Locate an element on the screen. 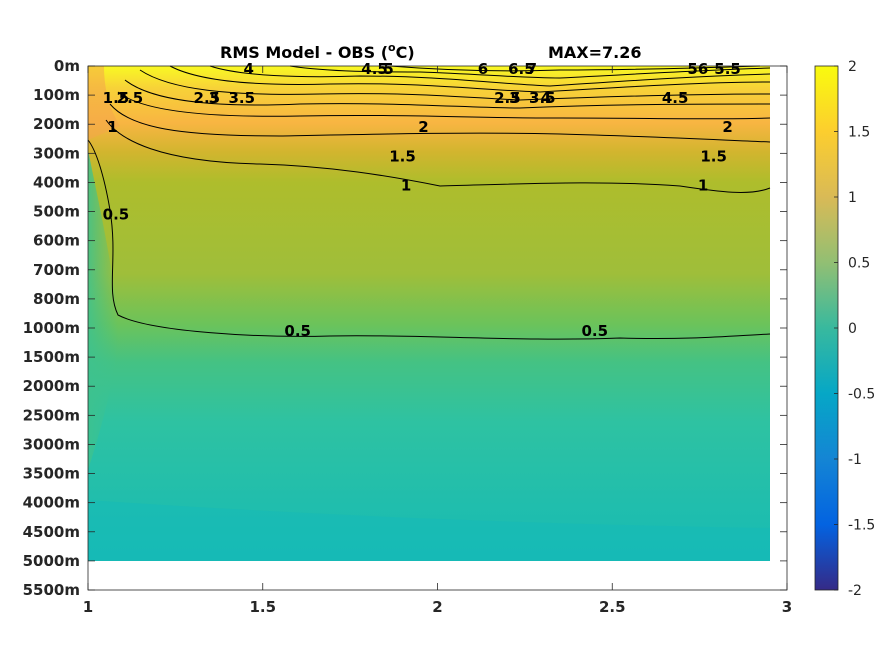 The image size is (875, 656). contour-4.5 is located at coordinates (530, 72).